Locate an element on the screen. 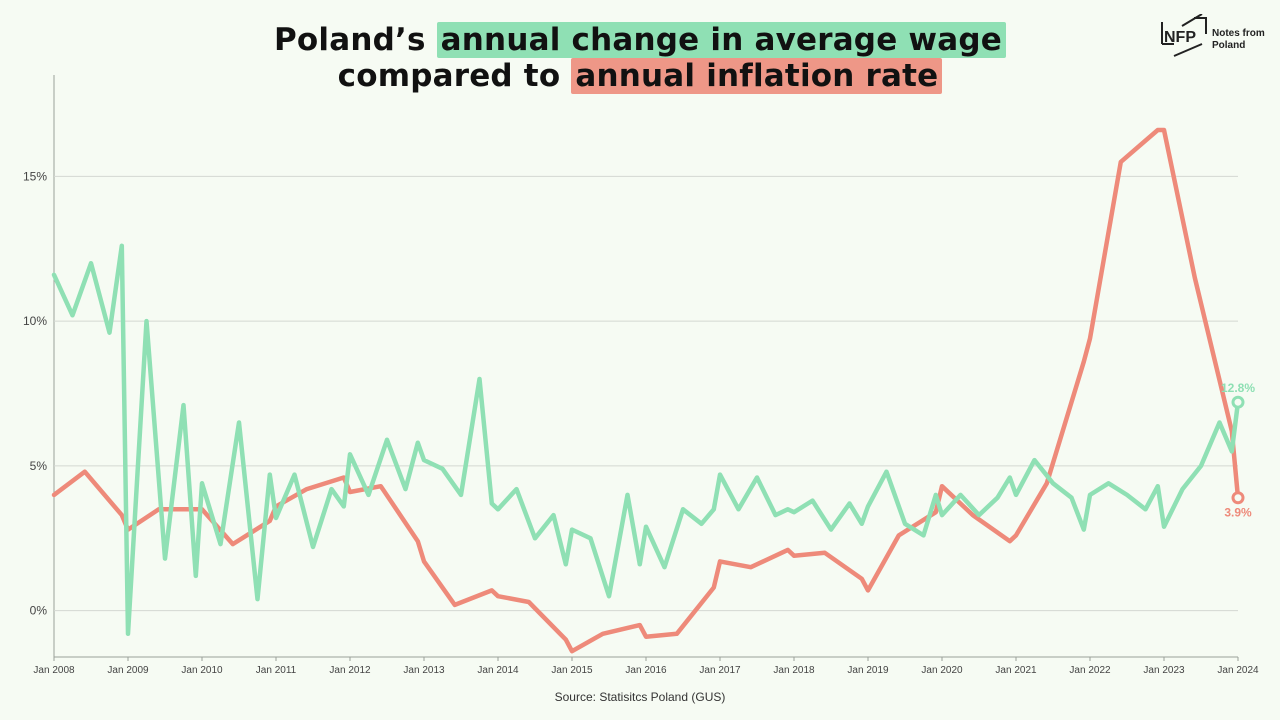 The width and height of the screenshot is (1280, 720). title-prefix-1: Poland’s is located at coordinates (355, 40).